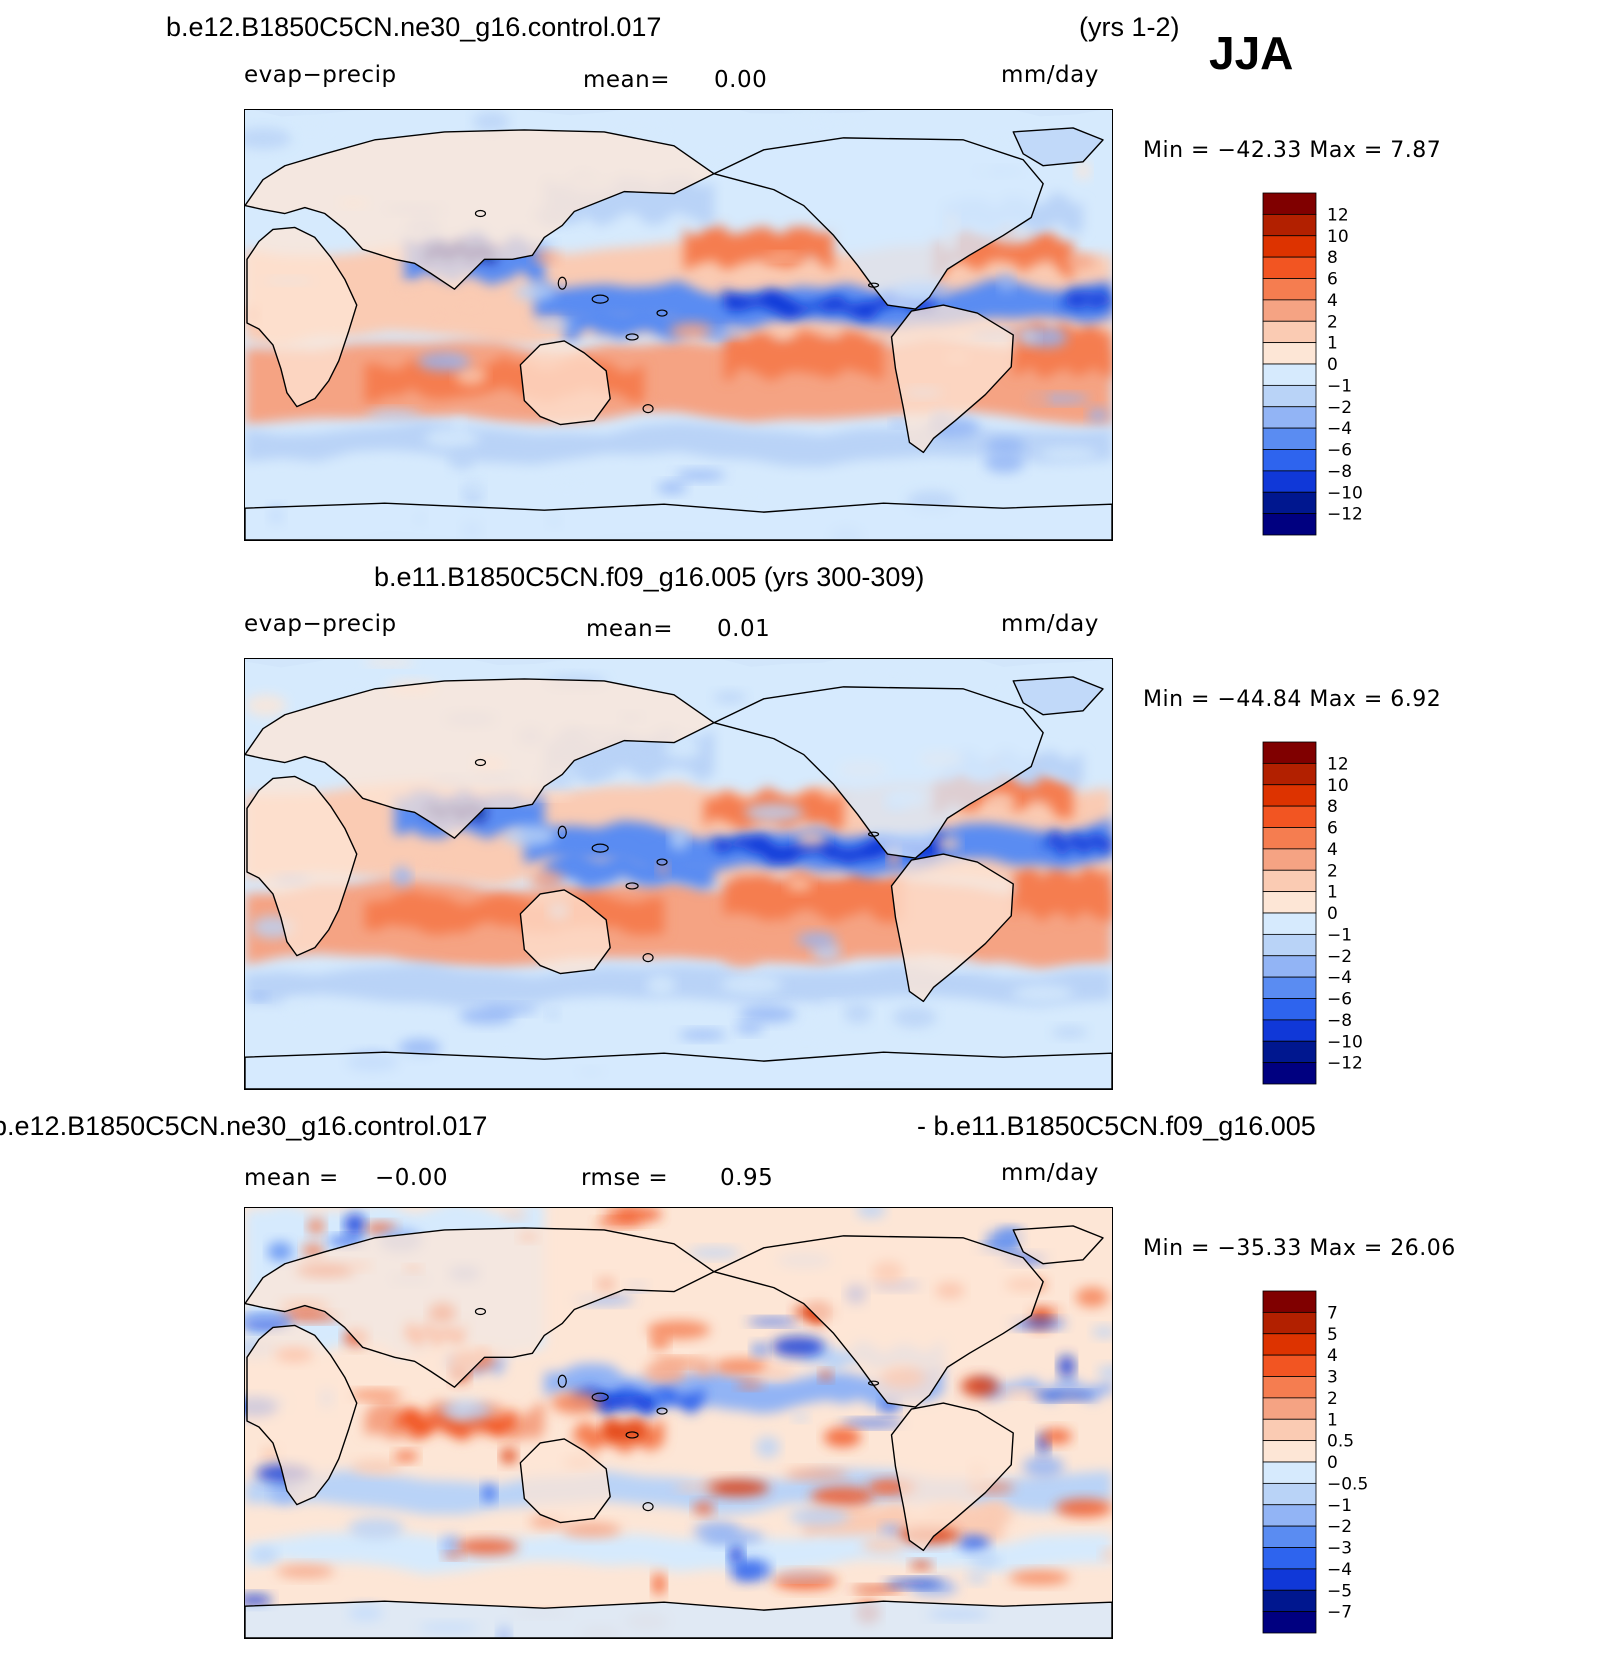 This screenshot has height=1663, width=1608. I want to click on colorbar-tick-label: 10, so click(1338, 237).